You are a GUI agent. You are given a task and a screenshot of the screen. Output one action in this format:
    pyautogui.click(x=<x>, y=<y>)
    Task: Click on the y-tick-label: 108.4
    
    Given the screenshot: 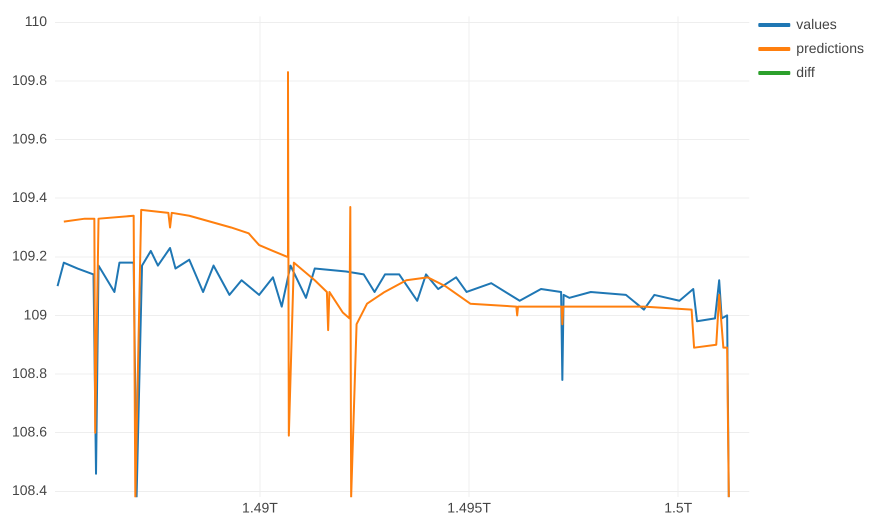 What is the action you would take?
    pyautogui.click(x=30, y=490)
    